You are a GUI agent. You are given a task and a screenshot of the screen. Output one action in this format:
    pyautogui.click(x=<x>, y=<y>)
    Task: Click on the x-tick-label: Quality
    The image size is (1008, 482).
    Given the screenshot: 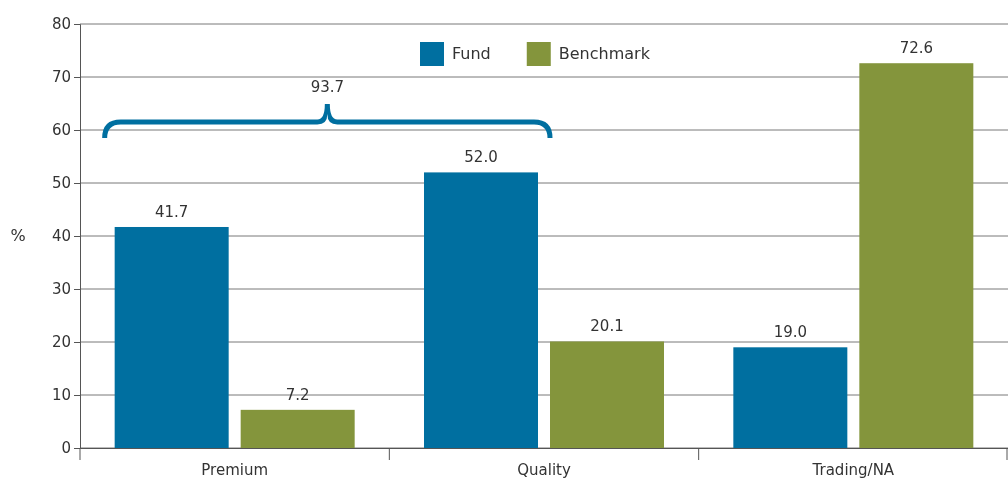 What is the action you would take?
    pyautogui.click(x=544, y=469)
    